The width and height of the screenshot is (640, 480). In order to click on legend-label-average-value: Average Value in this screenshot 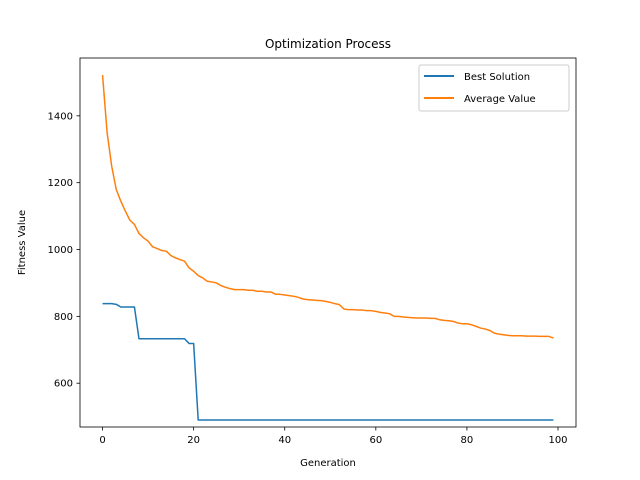, I will do `click(500, 99)`.